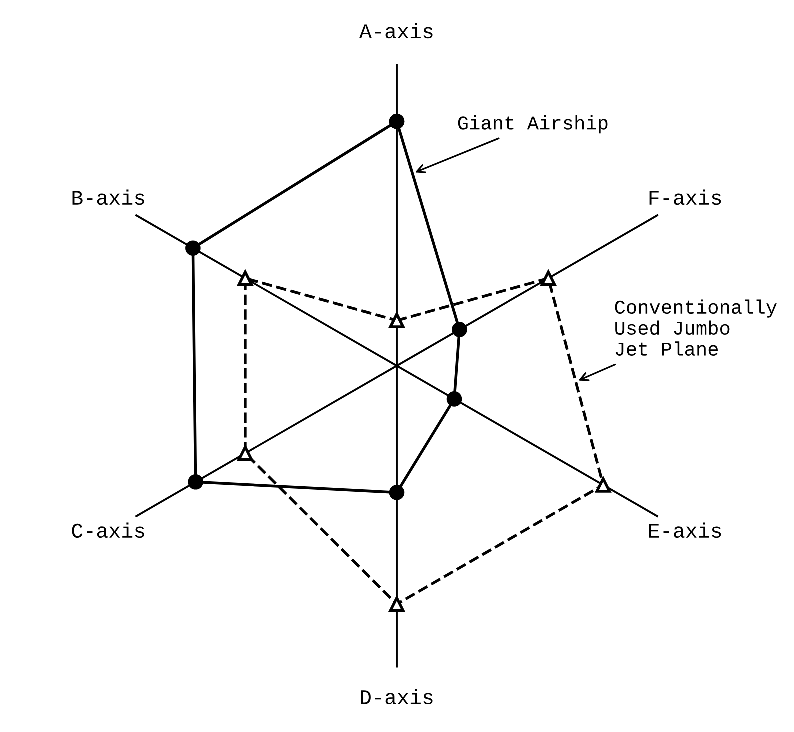 This screenshot has width=794, height=732. I want to click on spoke-label: C-axis, so click(108, 530).